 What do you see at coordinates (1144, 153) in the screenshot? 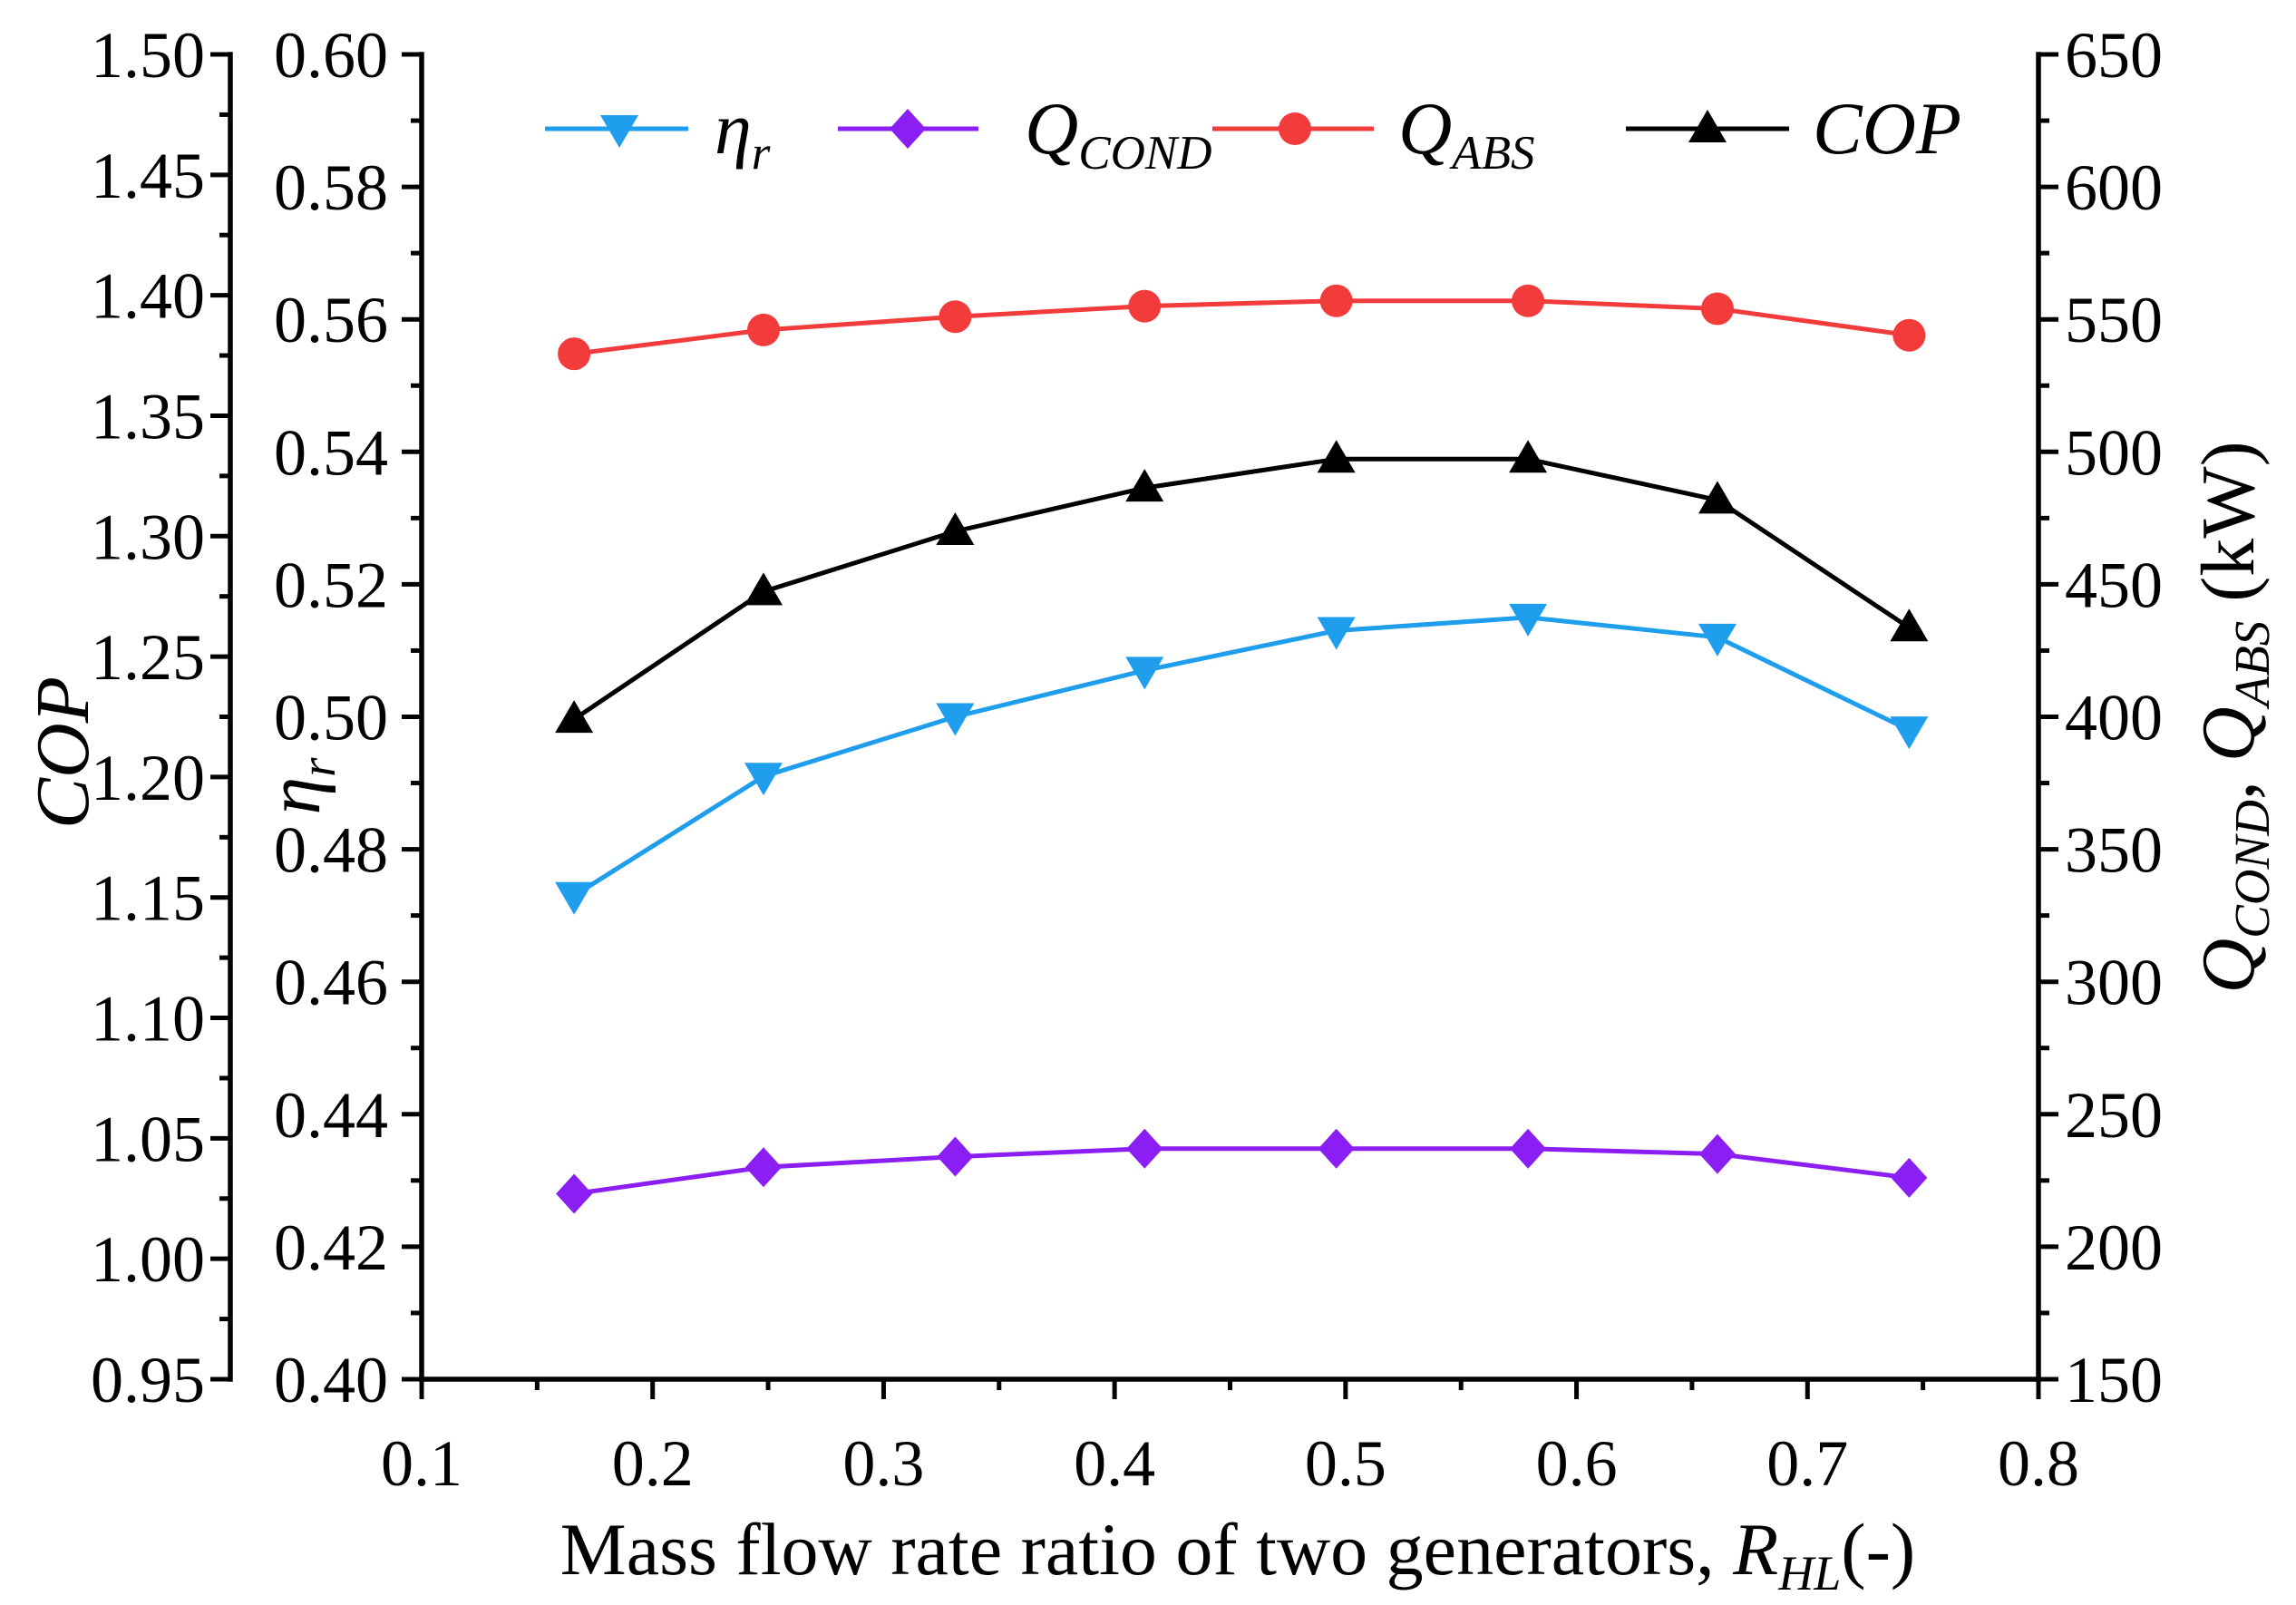
I see `legend-q-cond-subscript: COND` at bounding box center [1144, 153].